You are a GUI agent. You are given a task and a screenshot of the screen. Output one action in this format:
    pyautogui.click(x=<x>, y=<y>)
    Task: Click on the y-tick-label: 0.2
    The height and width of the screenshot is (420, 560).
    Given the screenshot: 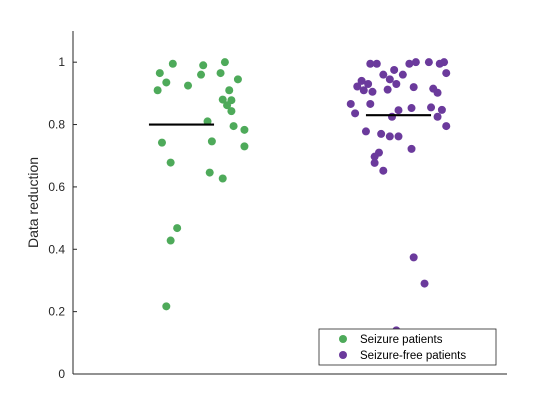 What is the action you would take?
    pyautogui.click(x=56, y=312)
    